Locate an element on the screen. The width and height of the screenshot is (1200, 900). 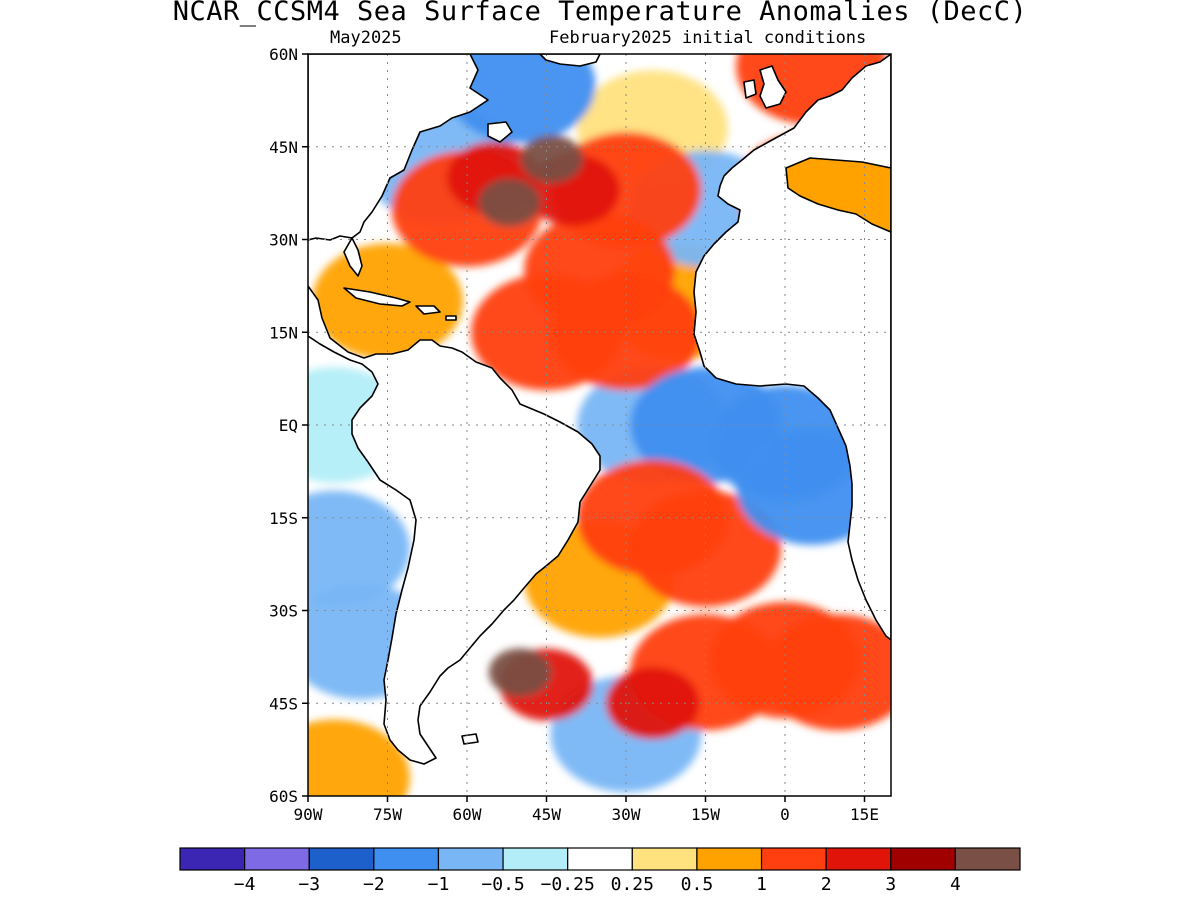
latitude-tick-label: 30S is located at coordinates (283, 611).